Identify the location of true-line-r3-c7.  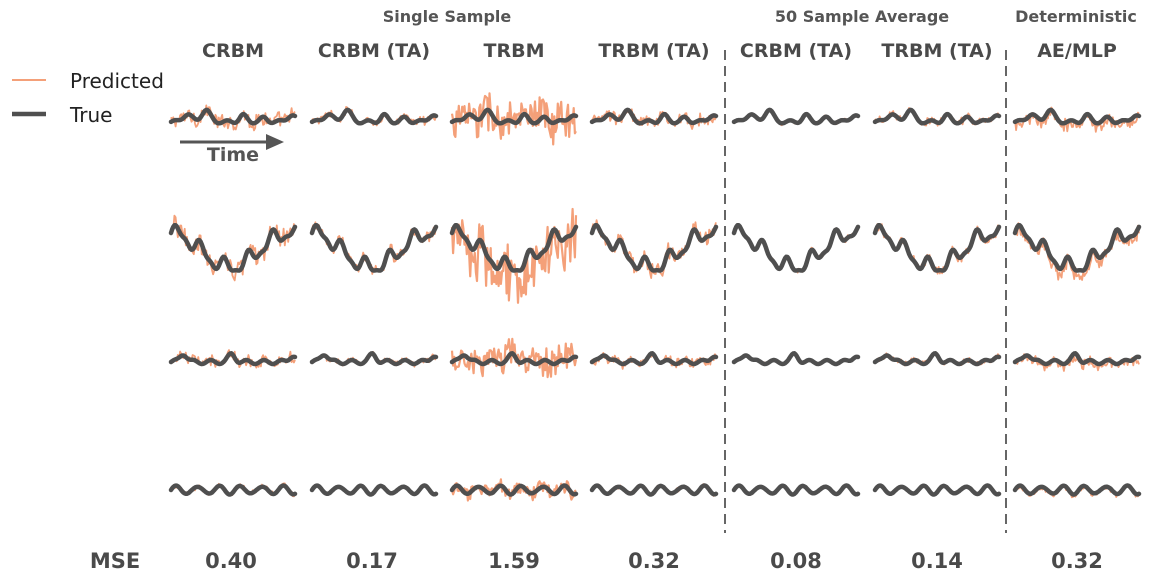
(1077, 359).